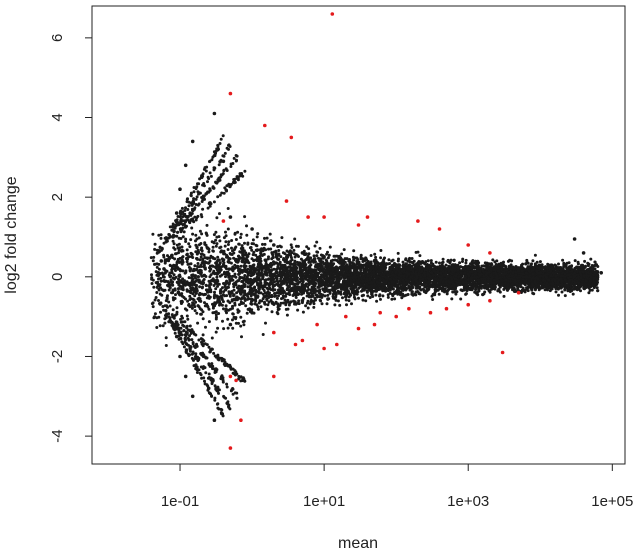 Image resolution: width=643 pixels, height=556 pixels. What do you see at coordinates (57, 38) in the screenshot?
I see `y-tick-label: 6` at bounding box center [57, 38].